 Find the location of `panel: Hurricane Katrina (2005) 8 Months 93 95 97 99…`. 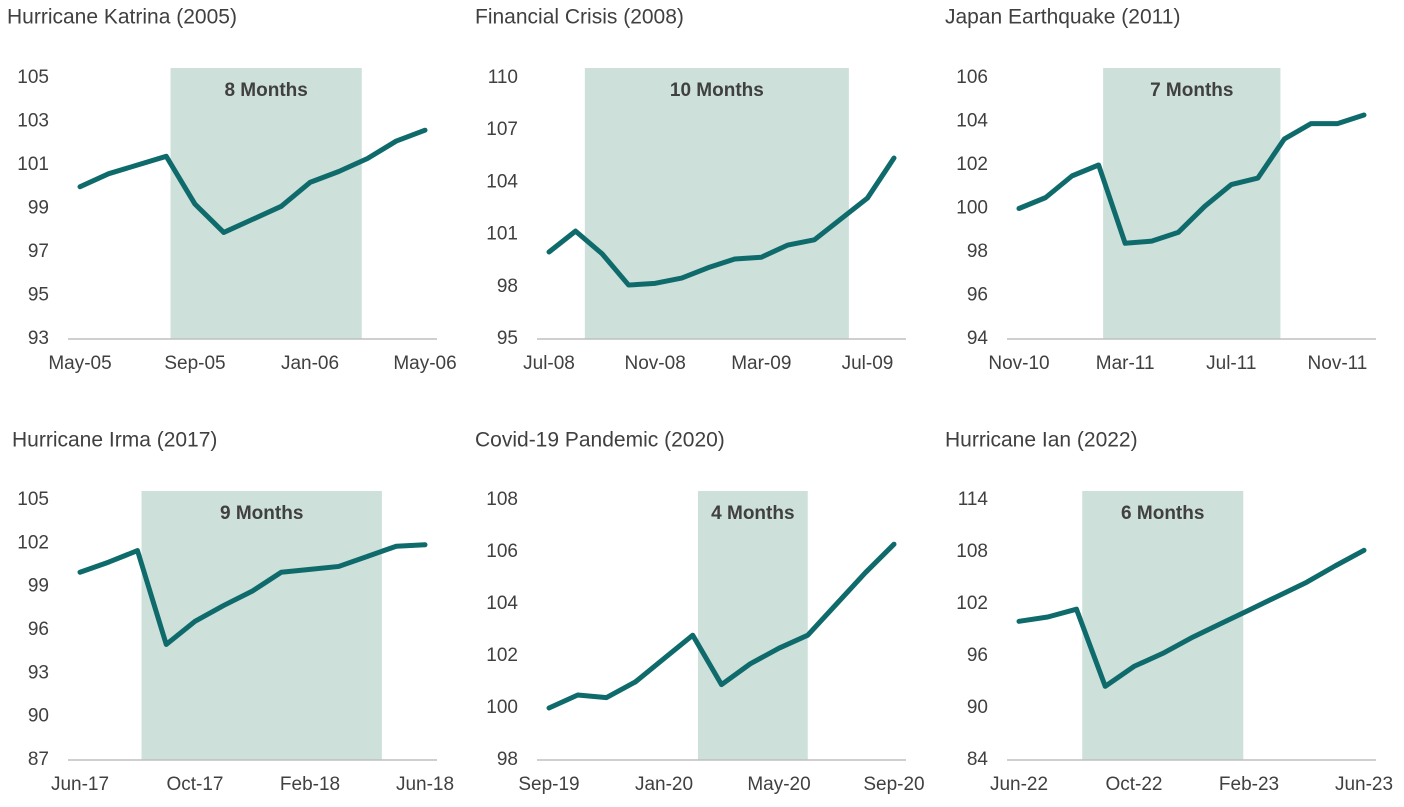

panel: Hurricane Katrina (2005) 8 Months 93 95 97 99… is located at coordinates (232, 190).